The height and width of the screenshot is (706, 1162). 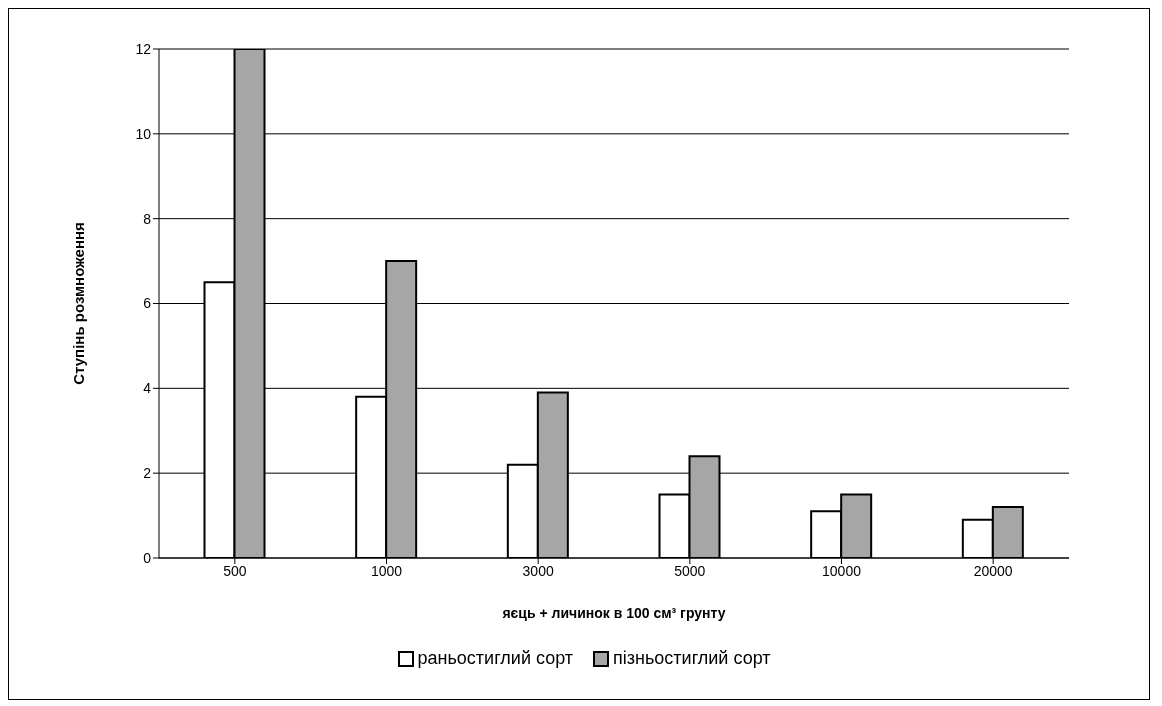 I want to click on x-axis-title: яєць + личинок в 100 см³ грунту, so click(x=614, y=612).